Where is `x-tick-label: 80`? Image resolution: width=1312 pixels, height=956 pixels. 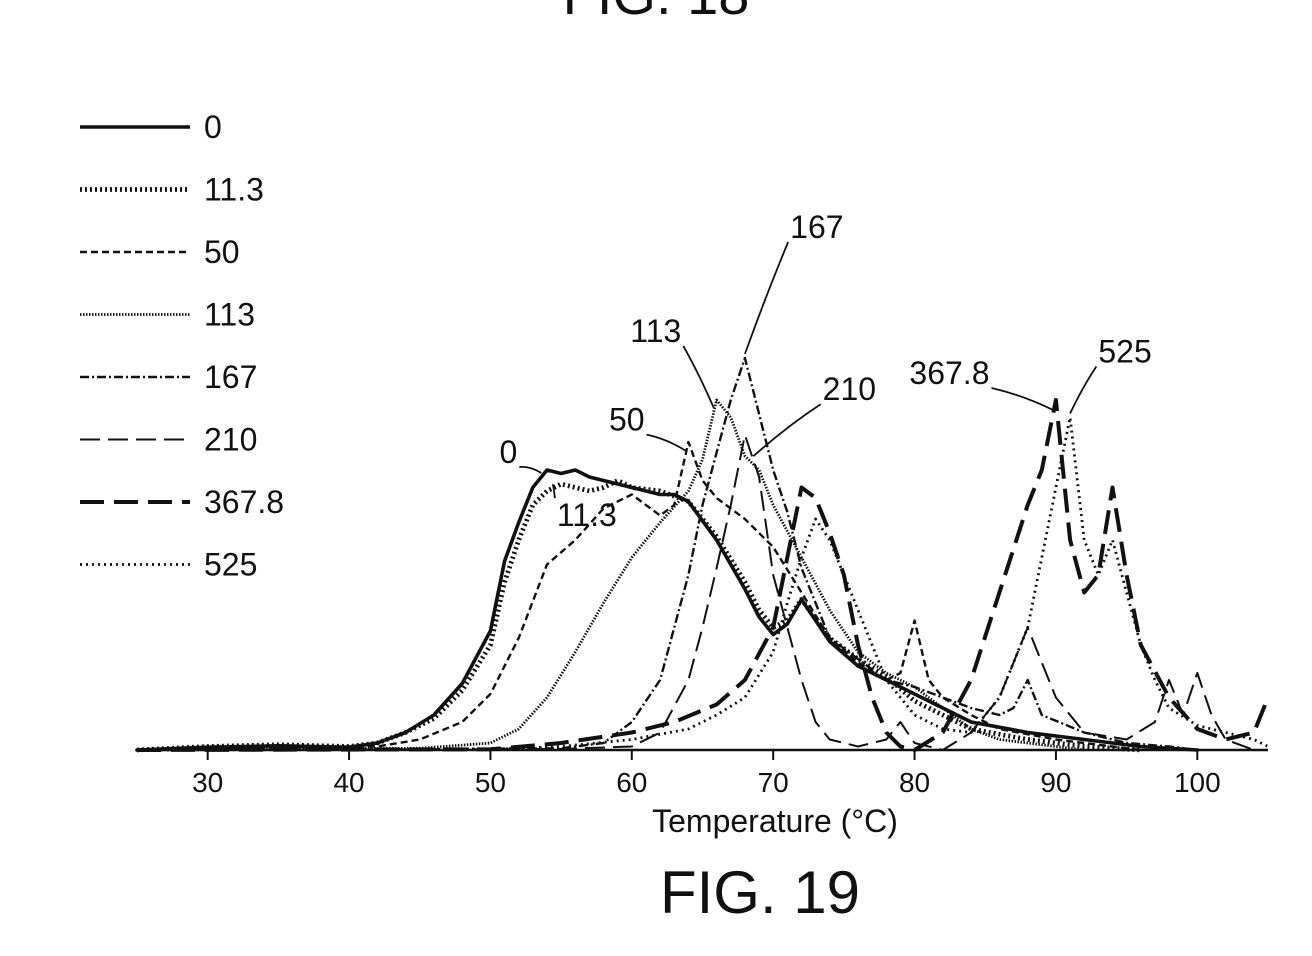 x-tick-label: 80 is located at coordinates (914, 782).